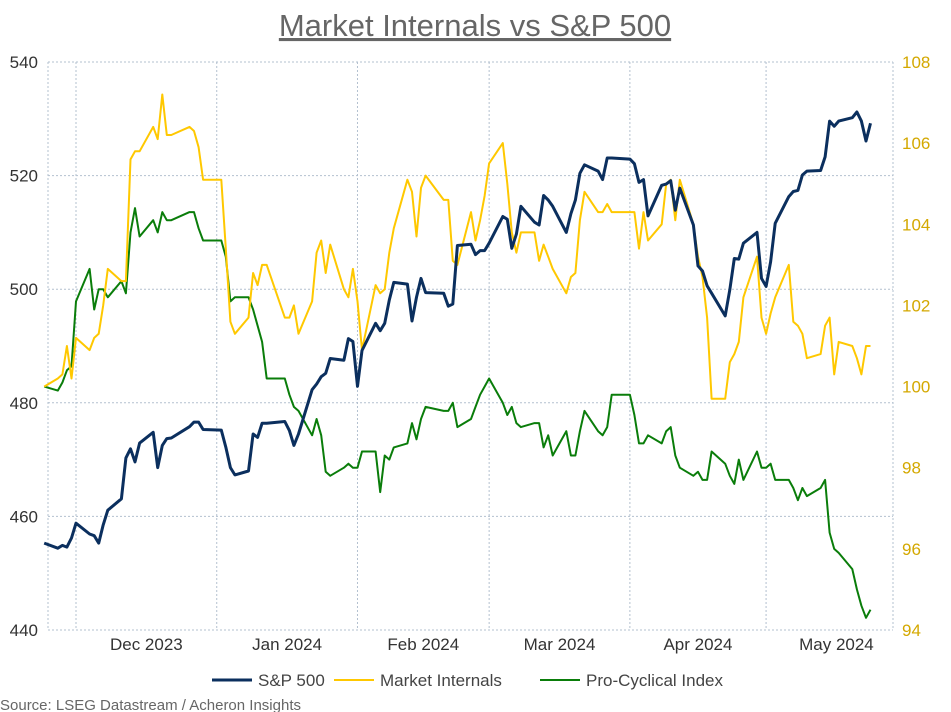 Image resolution: width=951 pixels, height=712 pixels. What do you see at coordinates (836, 644) in the screenshot?
I see `x-tick-label: May 2024` at bounding box center [836, 644].